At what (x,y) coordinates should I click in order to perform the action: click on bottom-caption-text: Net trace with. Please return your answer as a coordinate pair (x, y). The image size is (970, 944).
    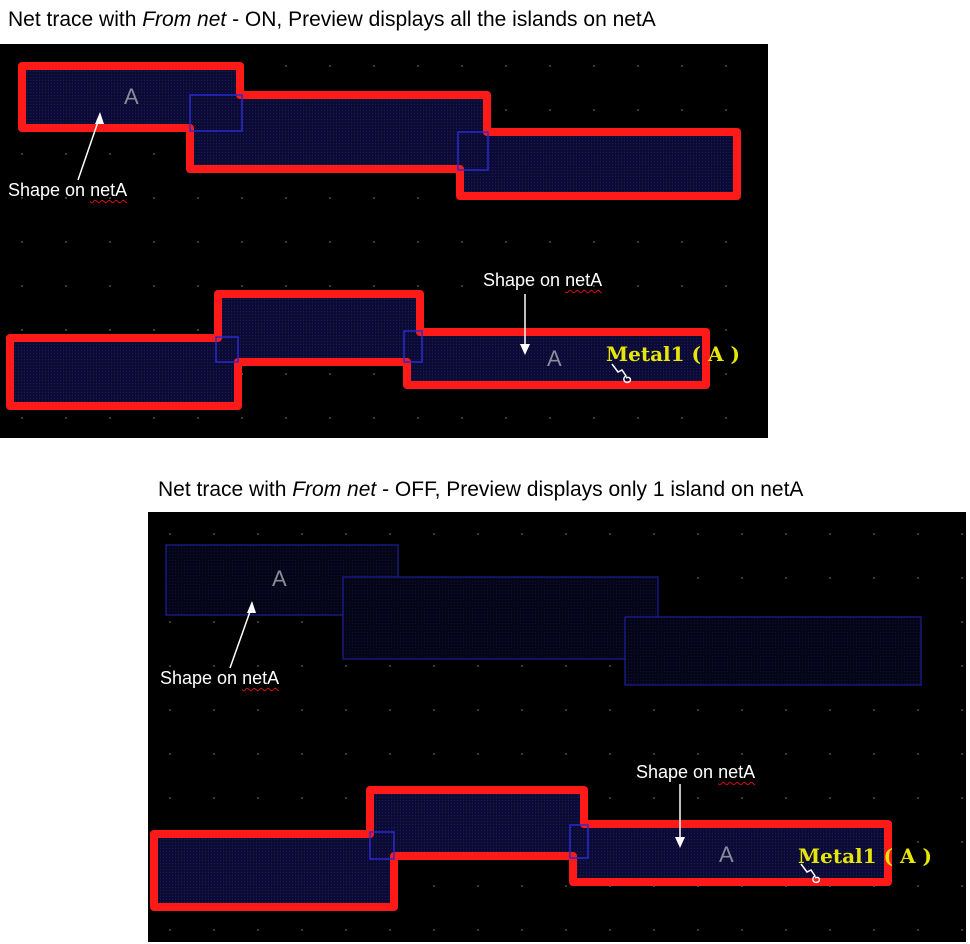
    Looking at the image, I should click on (225, 489).